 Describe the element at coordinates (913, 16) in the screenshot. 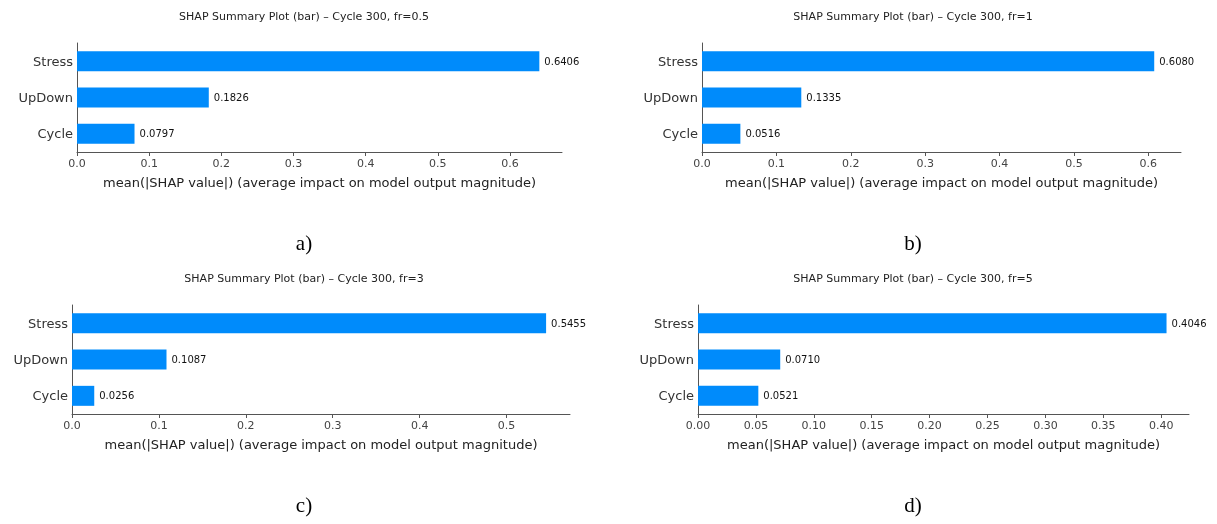

I see `chart-title: SHAP Summary Plot (bar) – Cycle 300, fr=1` at that location.